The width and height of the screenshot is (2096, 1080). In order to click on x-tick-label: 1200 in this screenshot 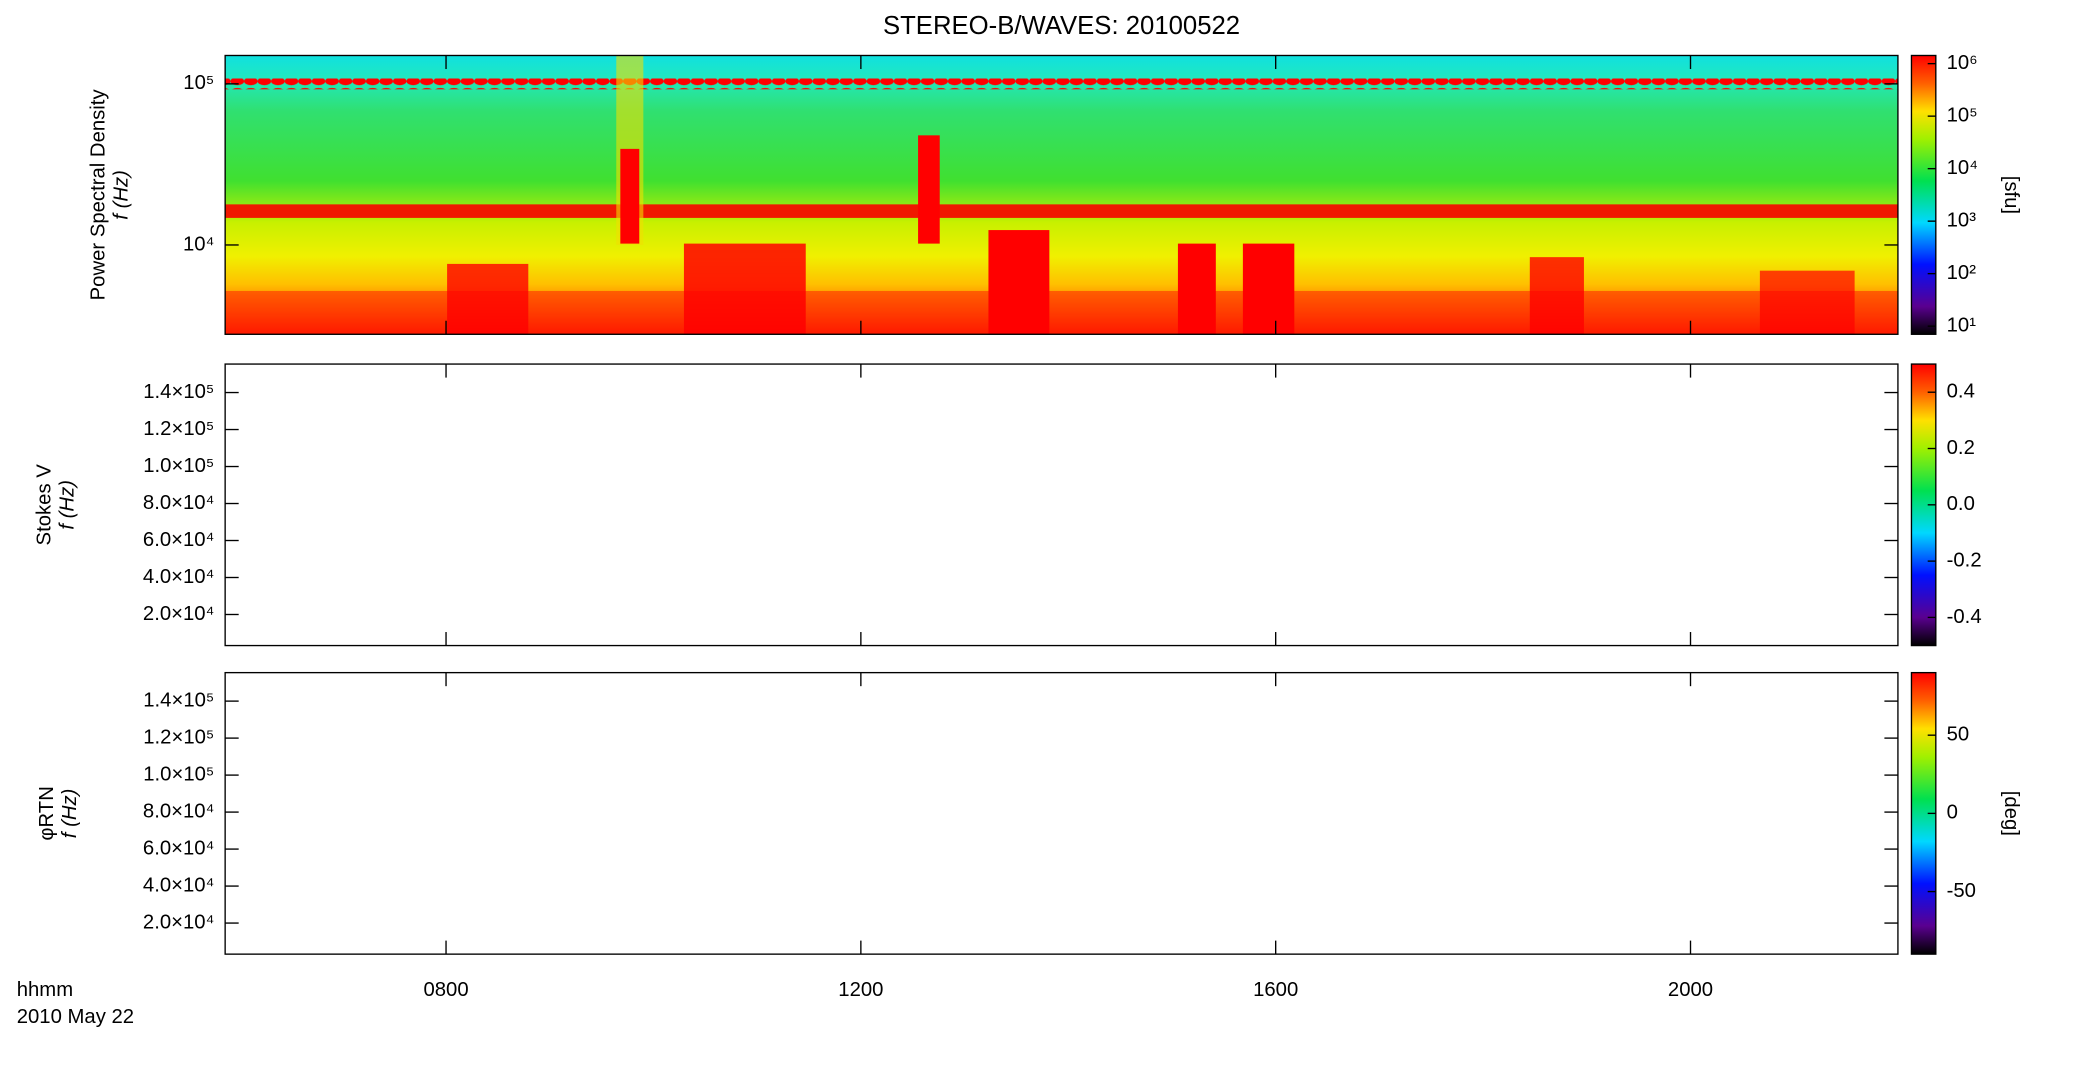, I will do `click(860, 990)`.